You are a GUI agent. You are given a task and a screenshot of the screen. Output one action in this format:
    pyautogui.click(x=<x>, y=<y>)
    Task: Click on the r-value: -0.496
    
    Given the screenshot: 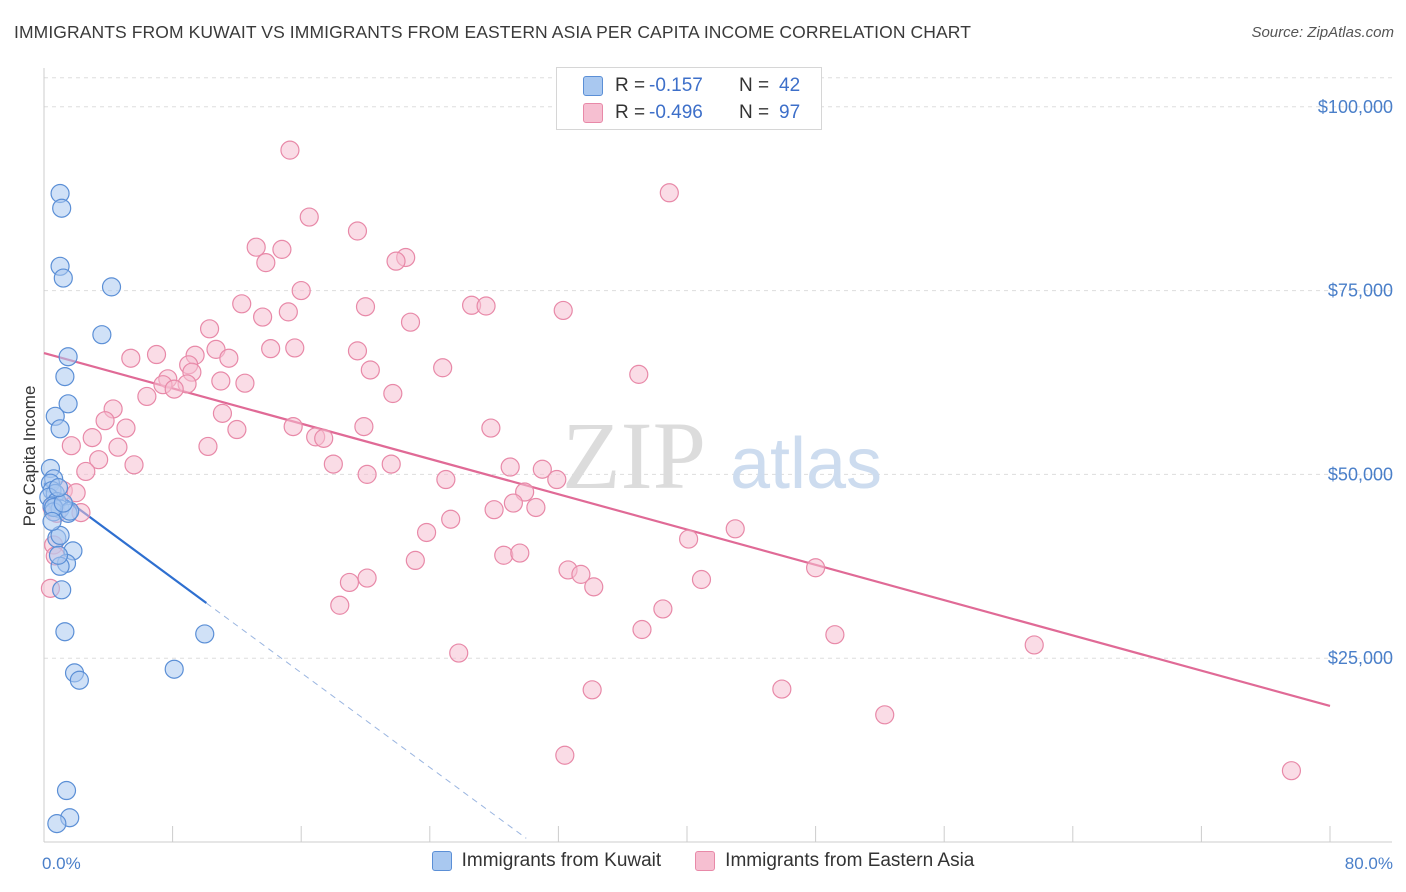 What is the action you would take?
    pyautogui.click(x=676, y=112)
    